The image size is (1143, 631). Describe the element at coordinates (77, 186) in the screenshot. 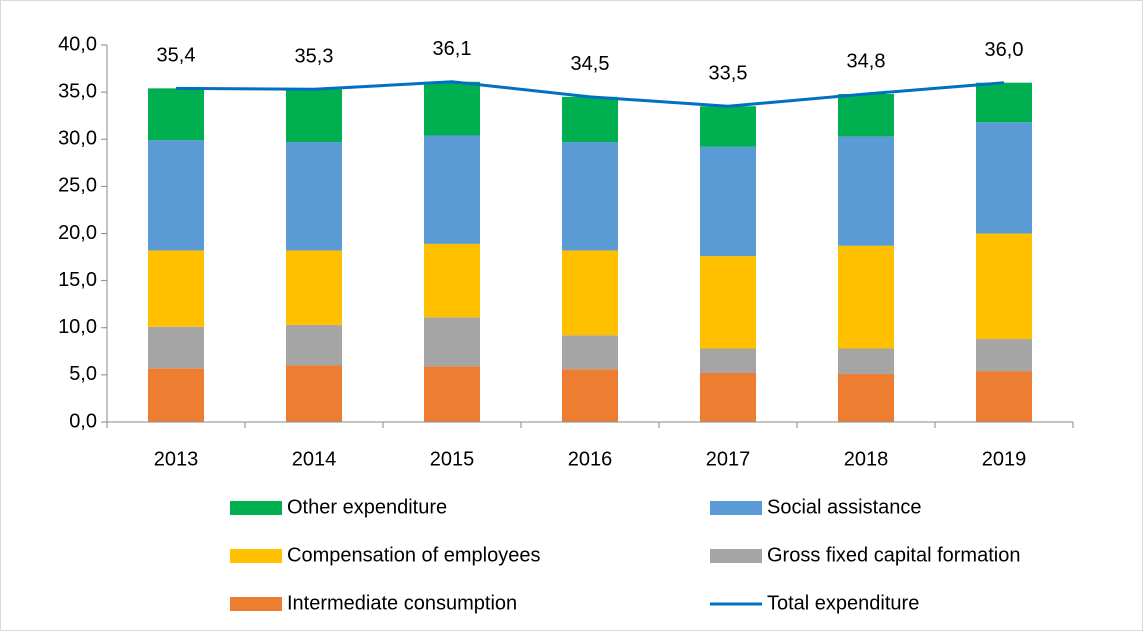

I see `y-tick-label: 25,0` at that location.